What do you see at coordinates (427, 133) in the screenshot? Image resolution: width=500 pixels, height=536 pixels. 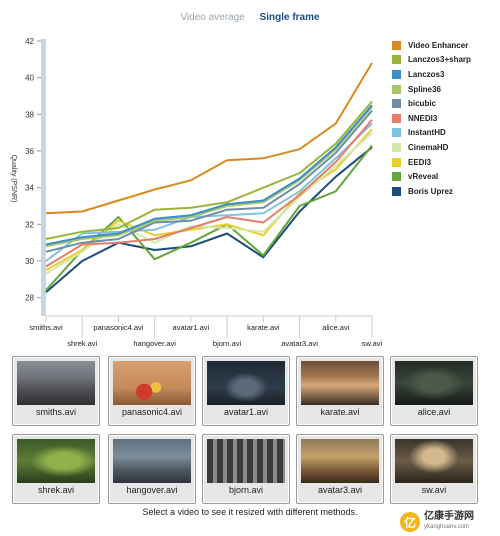 I see `legend-label: InstantHD` at bounding box center [427, 133].